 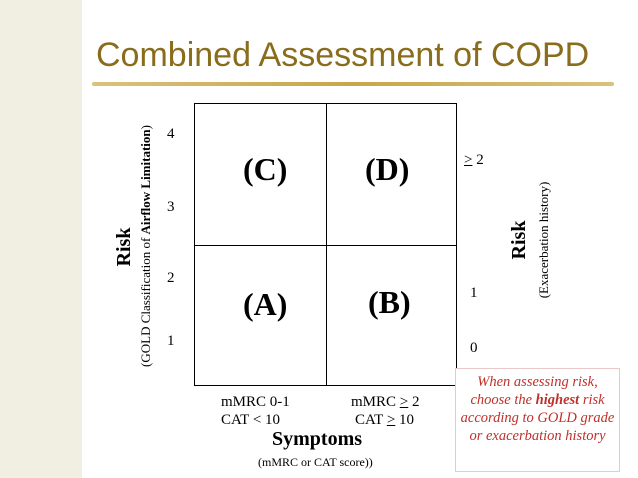 What do you see at coordinates (353, 84) in the screenshot?
I see `title-underline-rule` at bounding box center [353, 84].